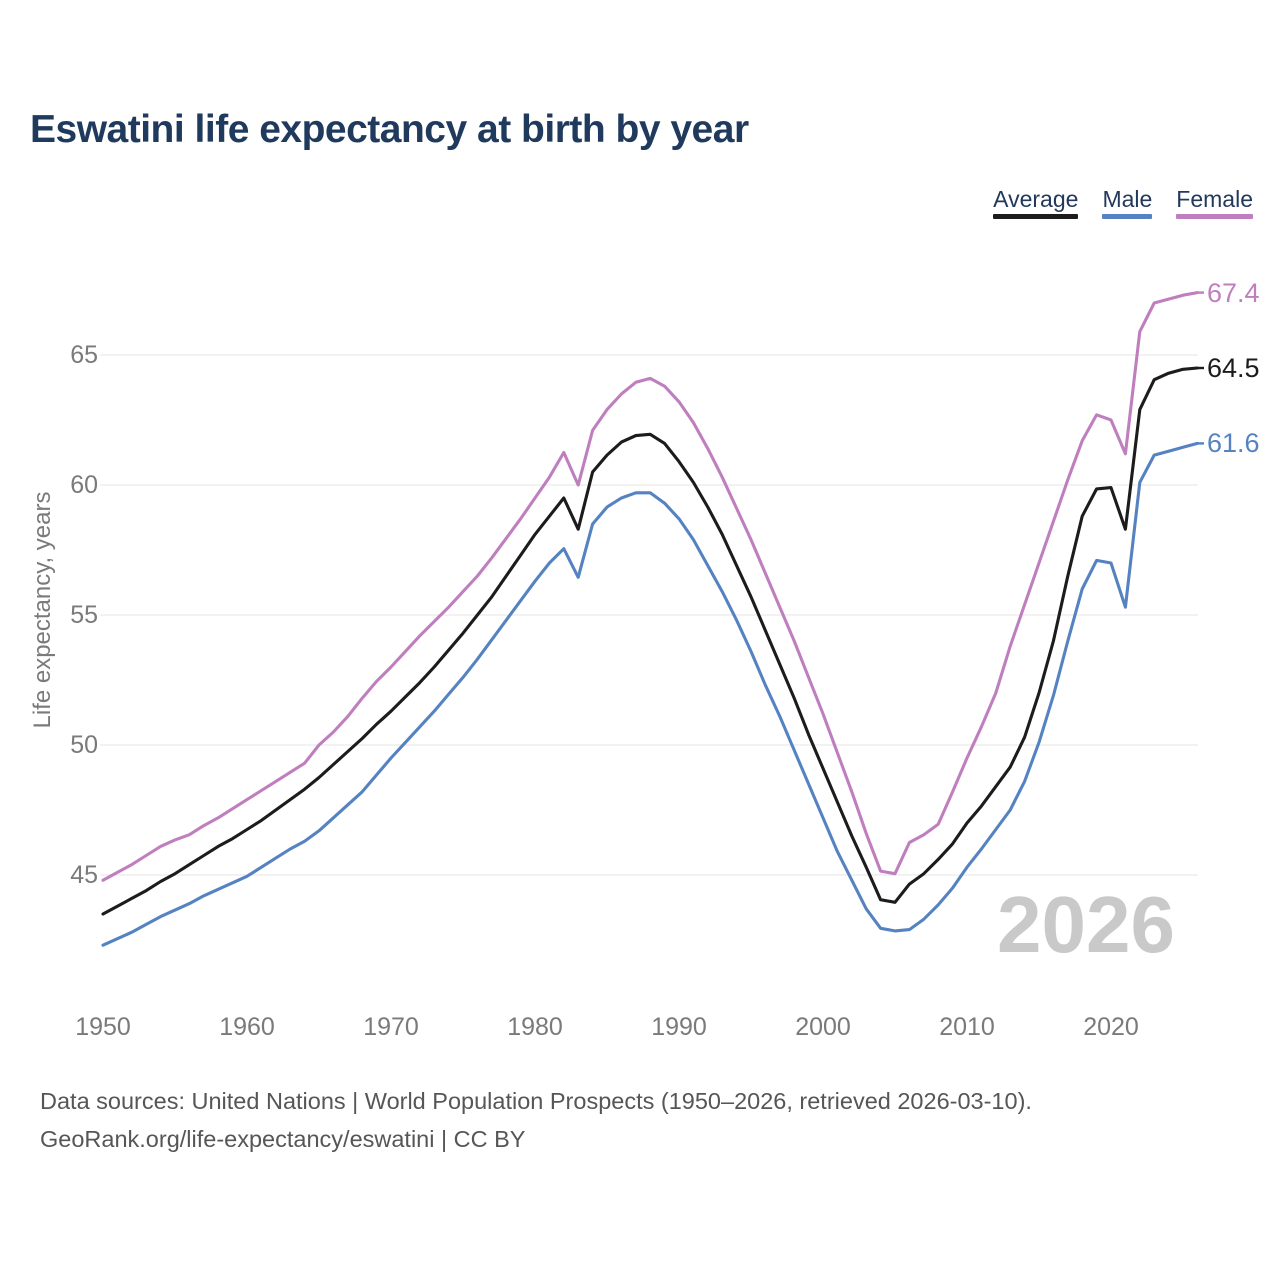 Image resolution: width=1280 pixels, height=1280 pixels. What do you see at coordinates (967, 1027) in the screenshot?
I see `x-tick-label: 2010` at bounding box center [967, 1027].